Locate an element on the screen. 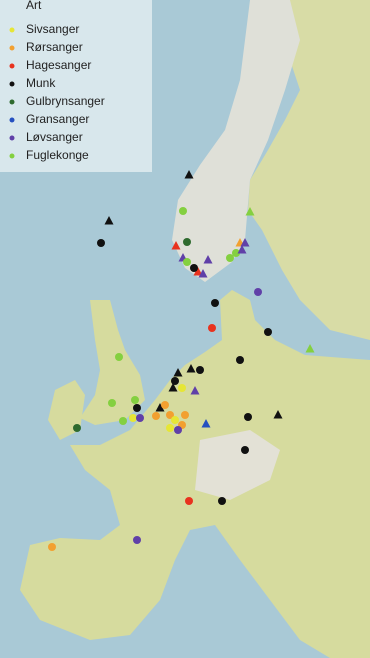 The height and width of the screenshot is (658, 370). alps is located at coordinates (237, 465).